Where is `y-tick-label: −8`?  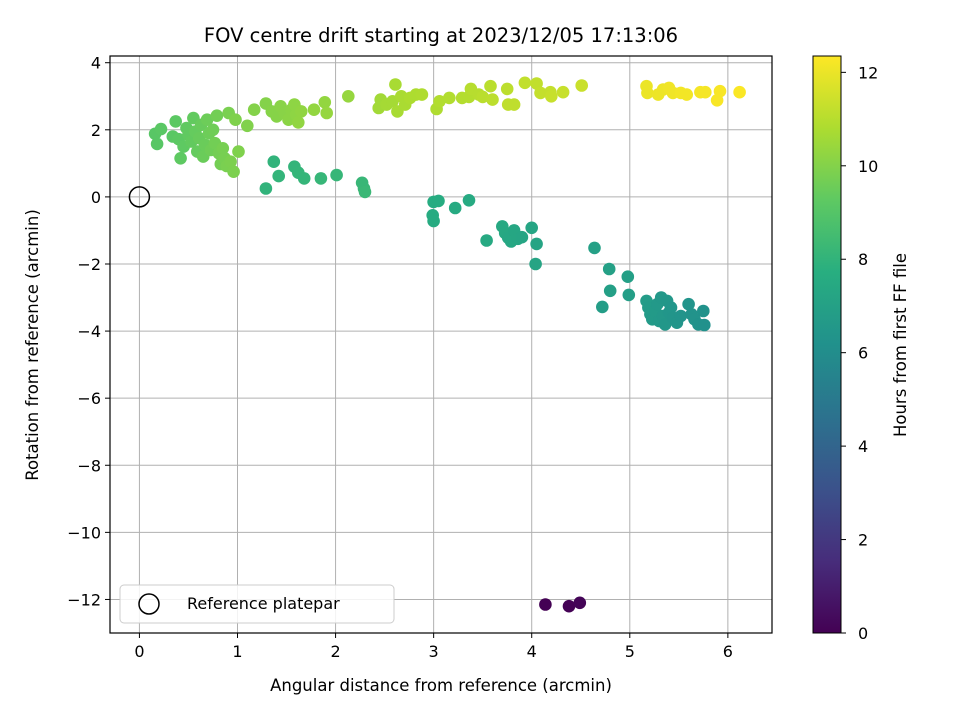
y-tick-label: −8 is located at coordinates (89, 465).